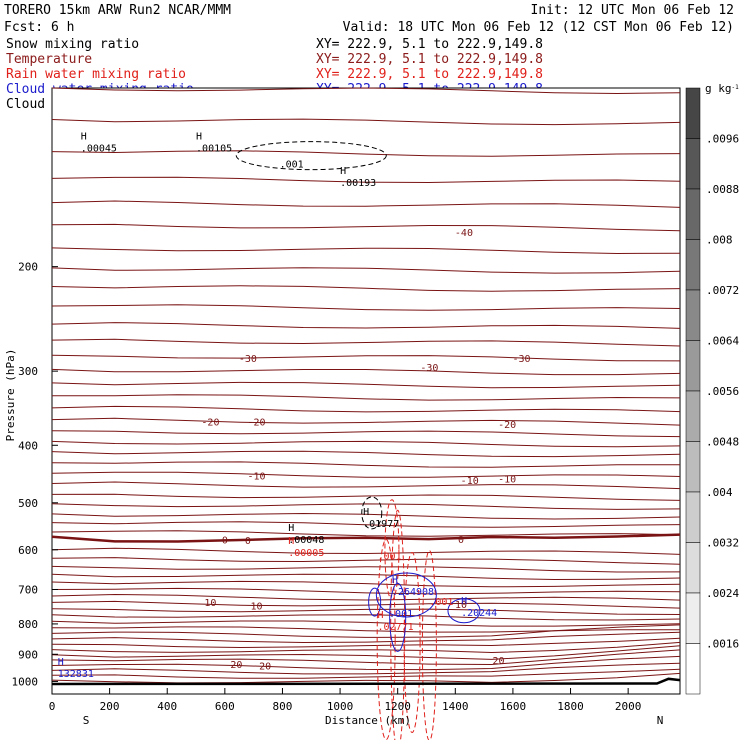 The height and width of the screenshot is (740, 740). I want to click on forecast-hour: Fcst: 6 h, so click(39, 27).